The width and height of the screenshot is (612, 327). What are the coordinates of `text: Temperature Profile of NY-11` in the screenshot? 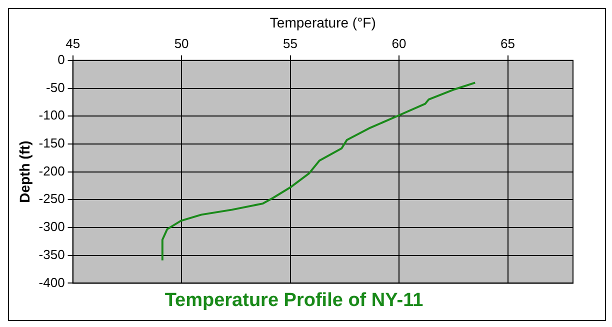 It's located at (294, 300).